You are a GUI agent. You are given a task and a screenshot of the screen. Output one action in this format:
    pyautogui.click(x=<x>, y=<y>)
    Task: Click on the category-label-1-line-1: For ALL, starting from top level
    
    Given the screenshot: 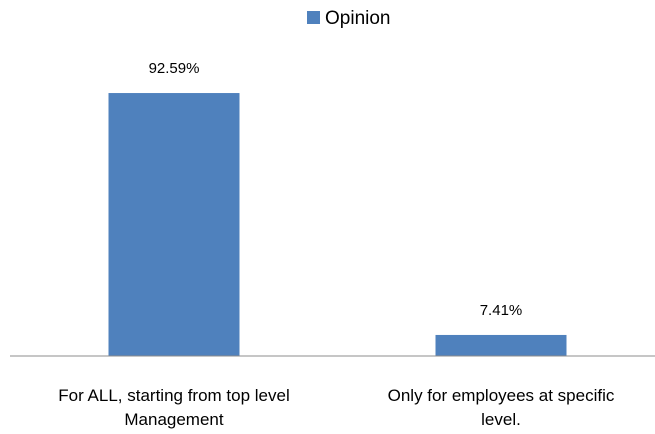 What is the action you would take?
    pyautogui.click(x=174, y=395)
    